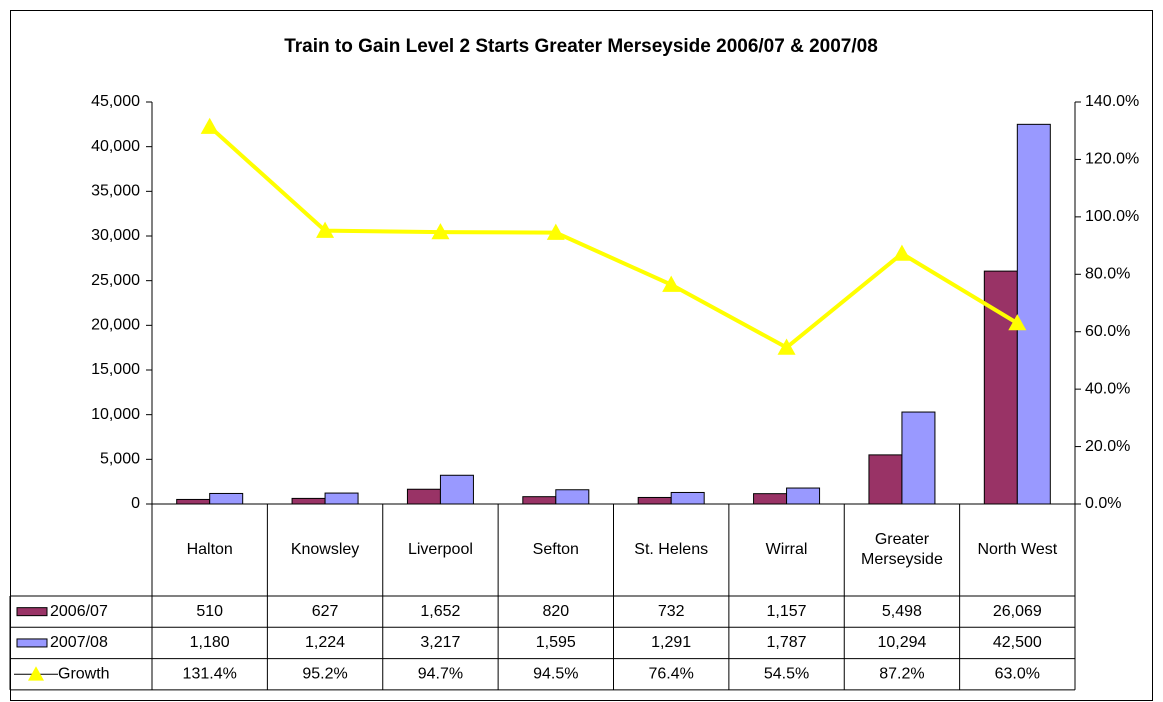 Image resolution: width=1163 pixels, height=702 pixels. I want to click on y-tick-label: 0, so click(135, 503).